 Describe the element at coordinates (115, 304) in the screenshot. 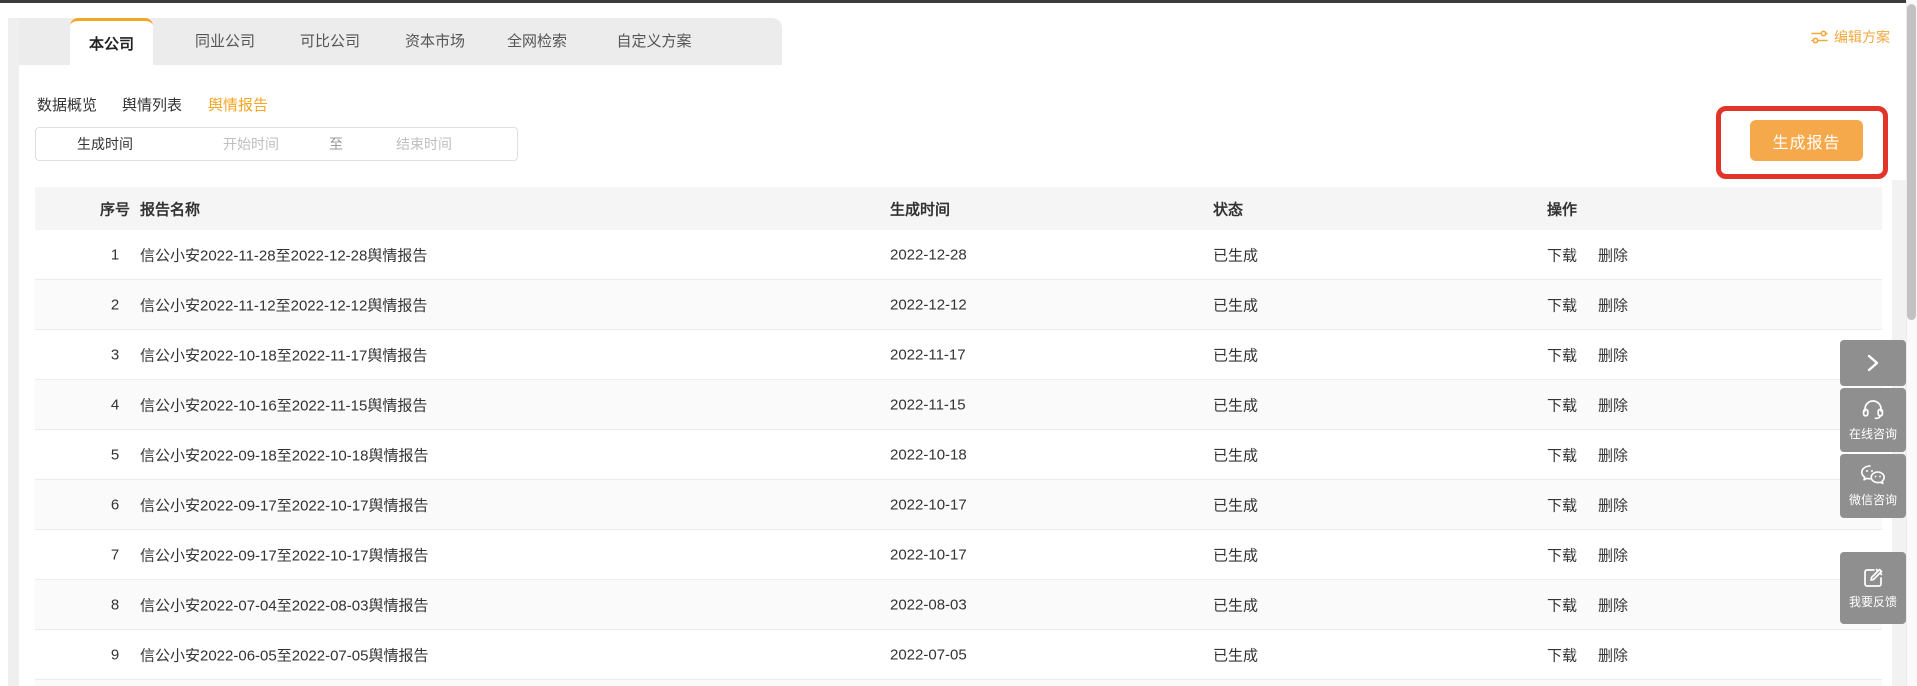

I see `row-index: 2` at that location.